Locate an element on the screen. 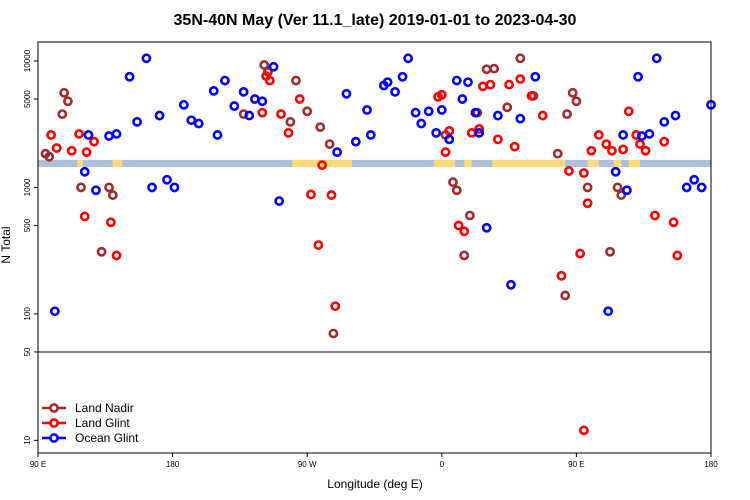  x-tick-label: 180 is located at coordinates (711, 464).